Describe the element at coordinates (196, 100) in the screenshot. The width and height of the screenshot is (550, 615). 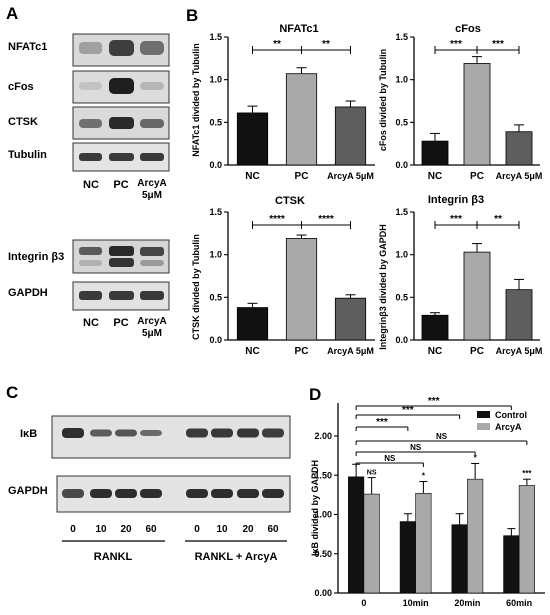
I see `y-axis-label: NFATc1 divided by Tubulin` at that location.